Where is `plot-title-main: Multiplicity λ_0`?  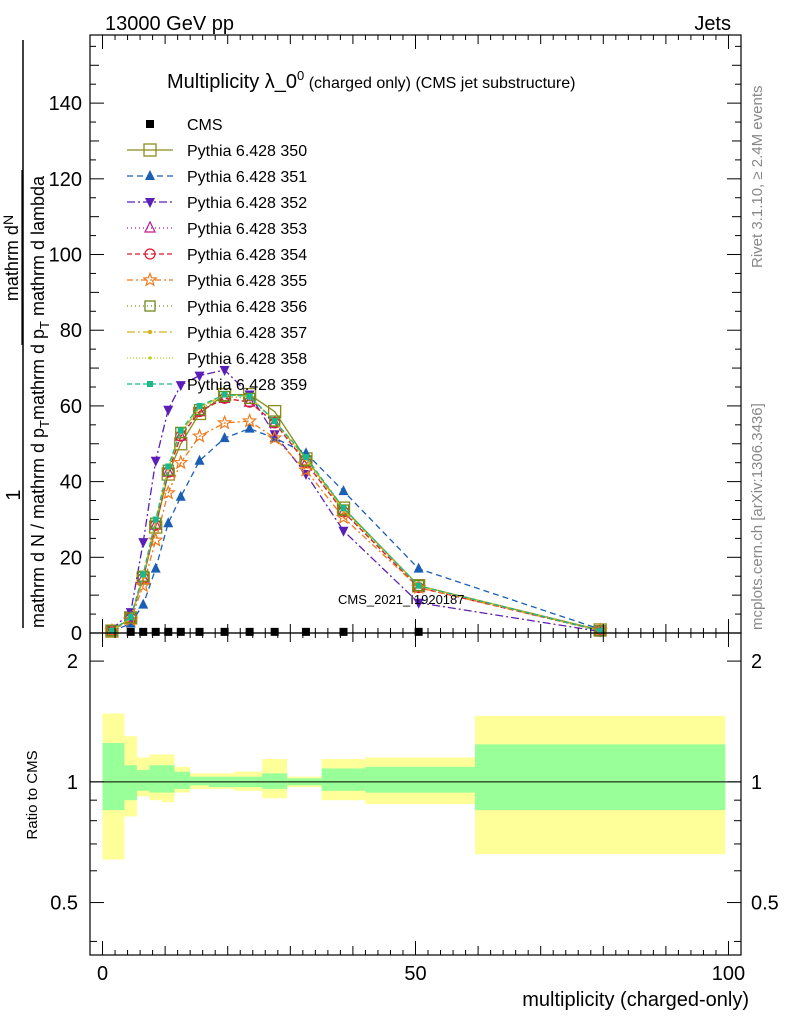 plot-title-main: Multiplicity λ_0 is located at coordinates (232, 82).